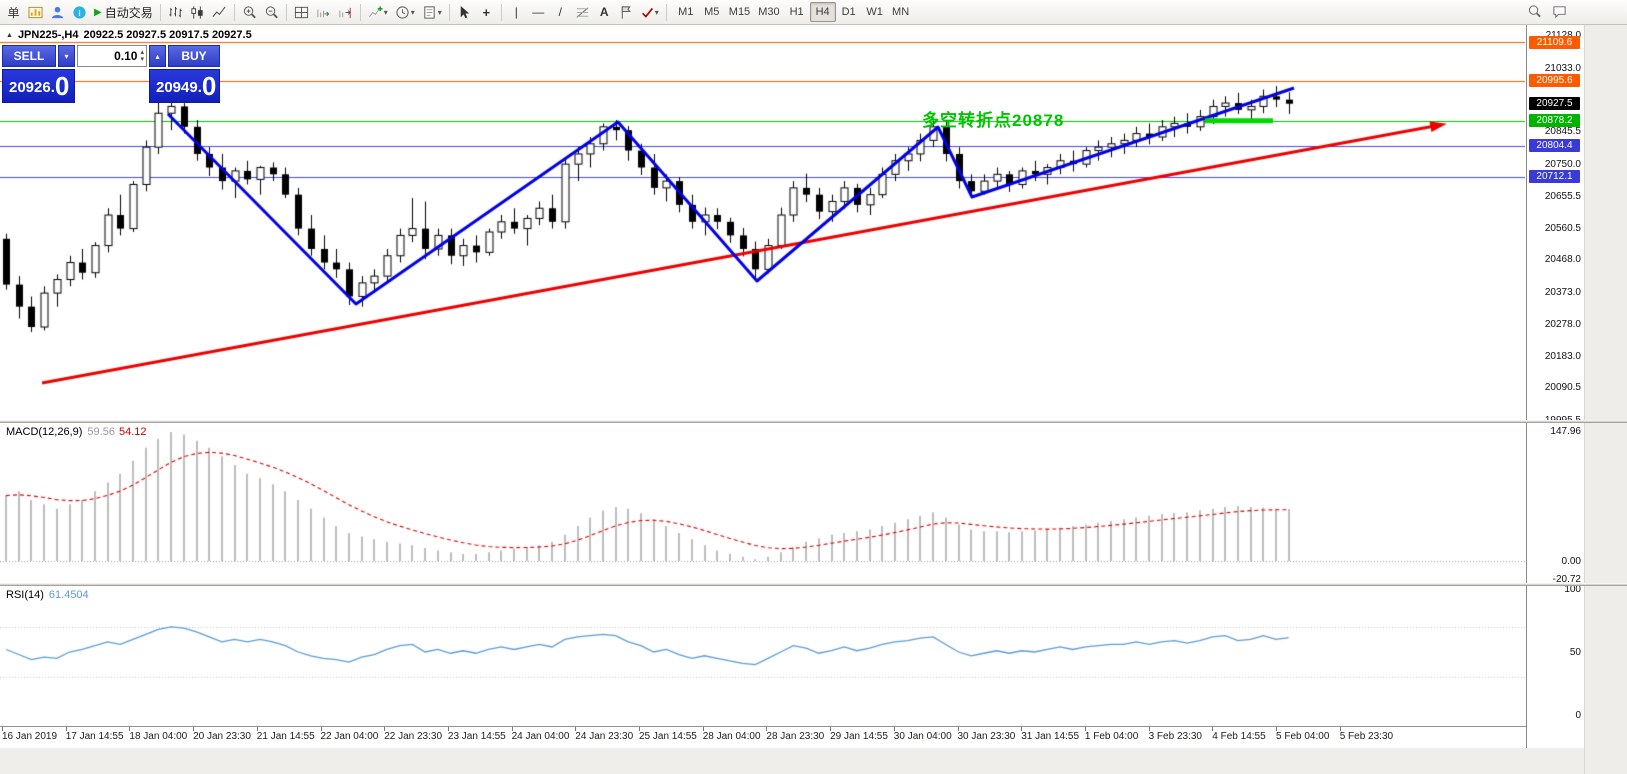 The image size is (1627, 774). I want to click on tile-windows-button, so click(301, 12).